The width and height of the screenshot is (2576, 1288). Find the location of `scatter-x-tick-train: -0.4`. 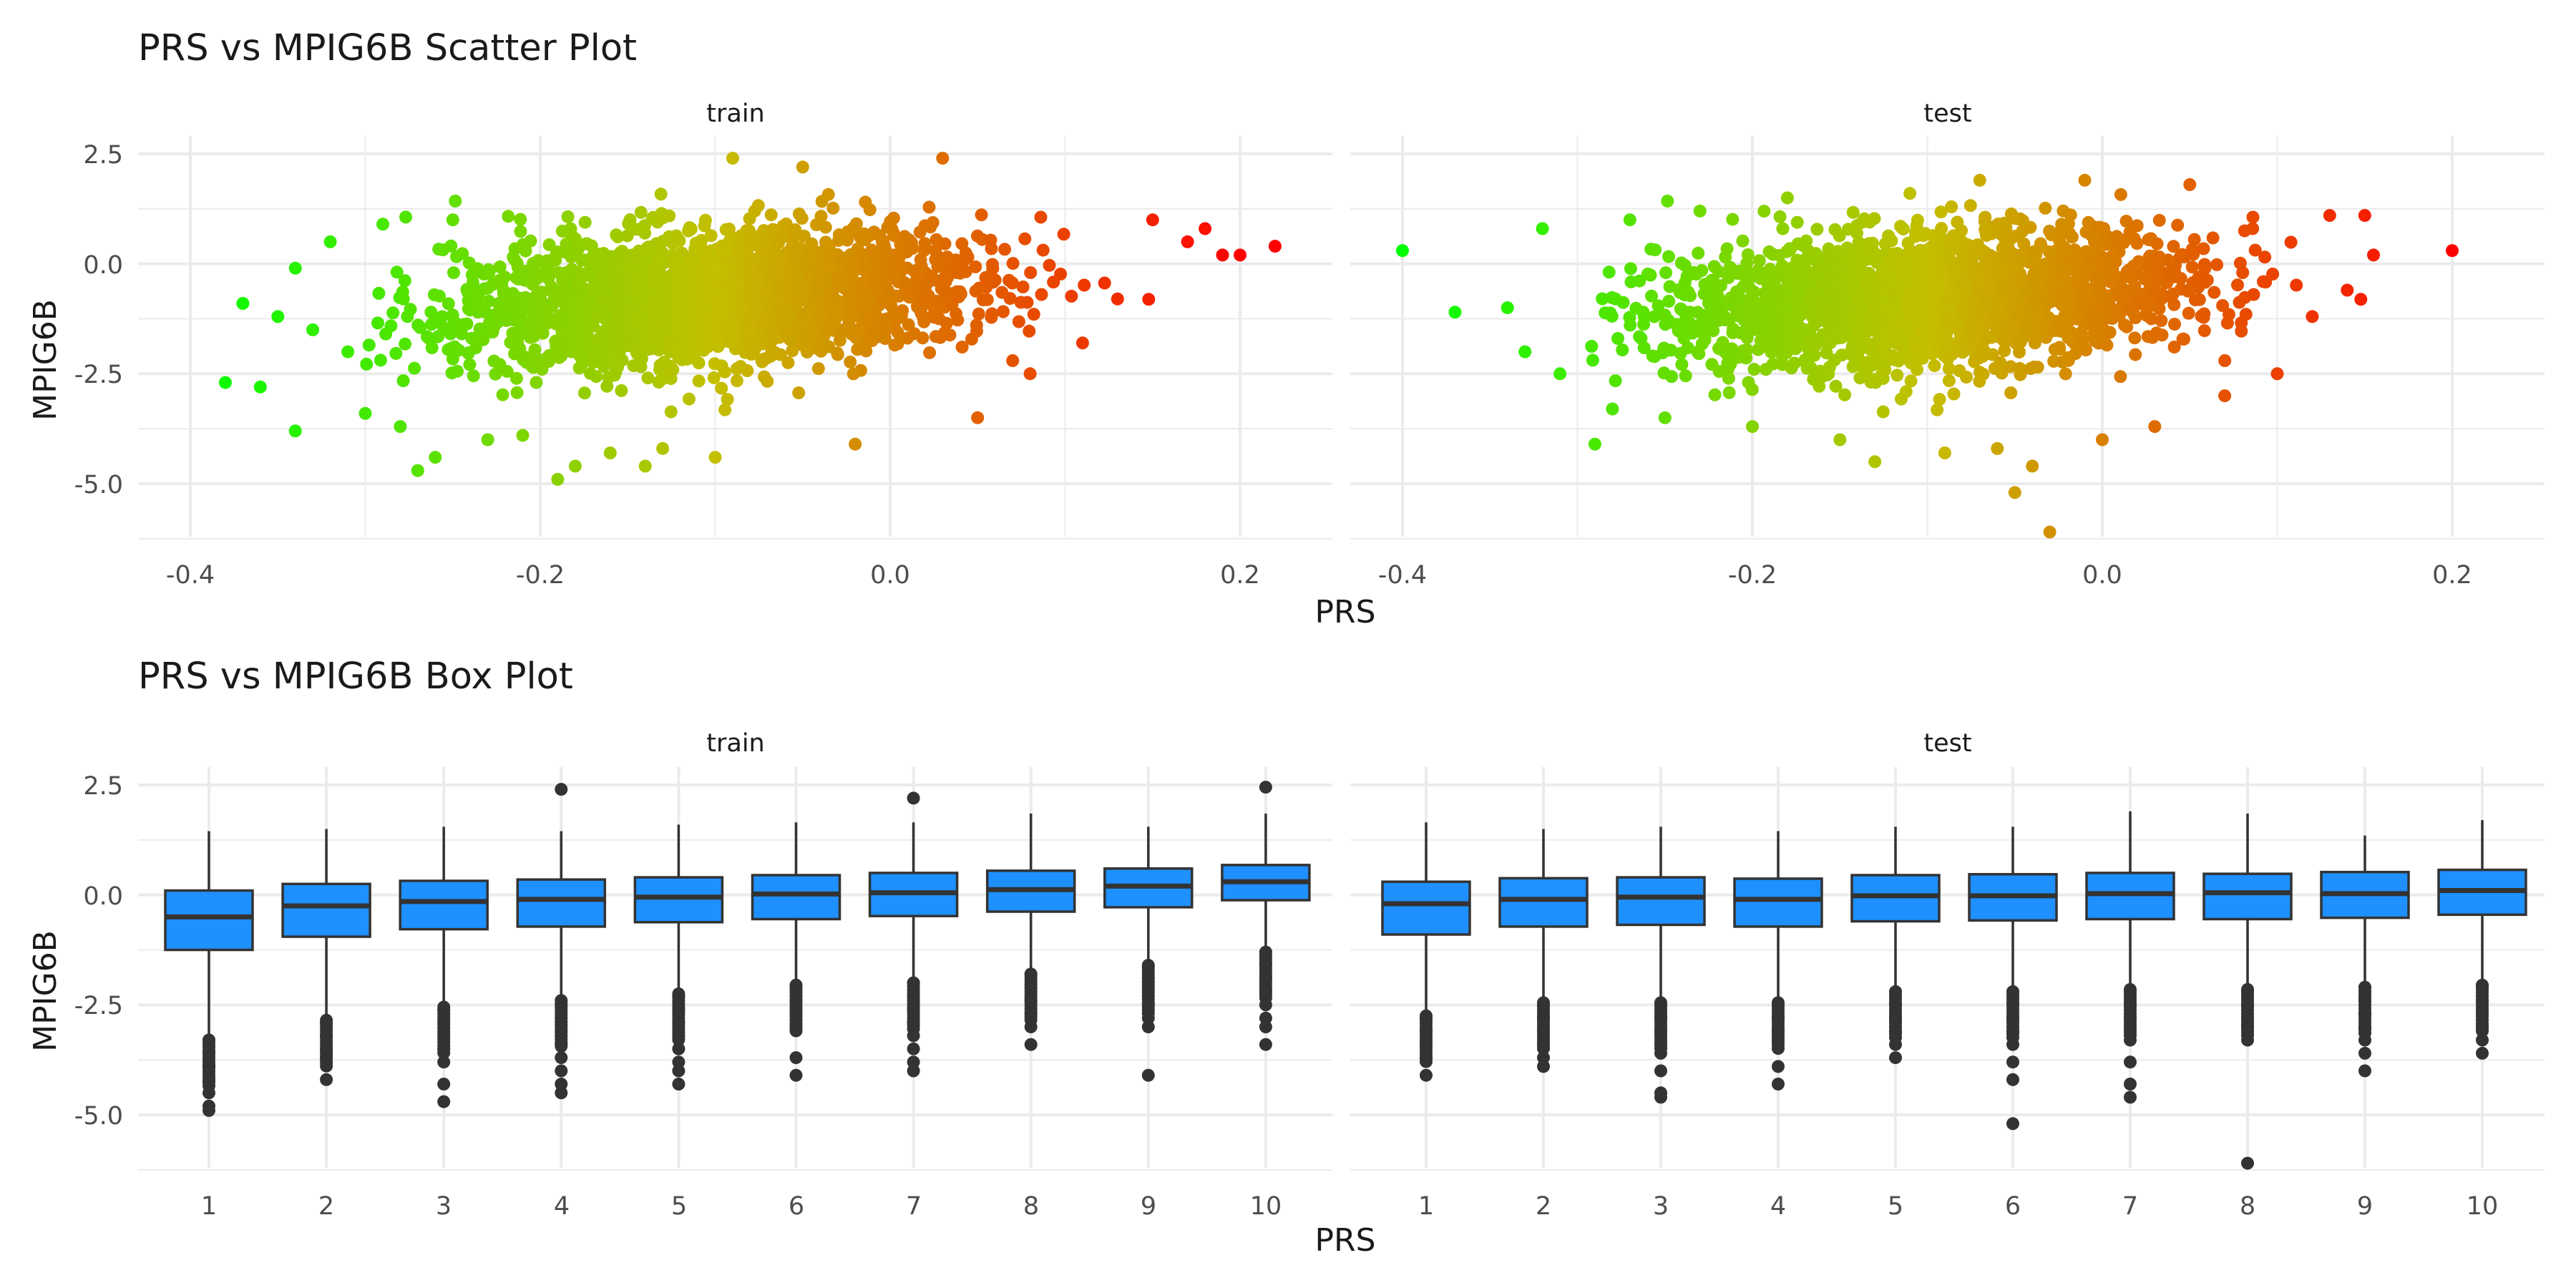

scatter-x-tick-train: -0.4 is located at coordinates (190, 575).